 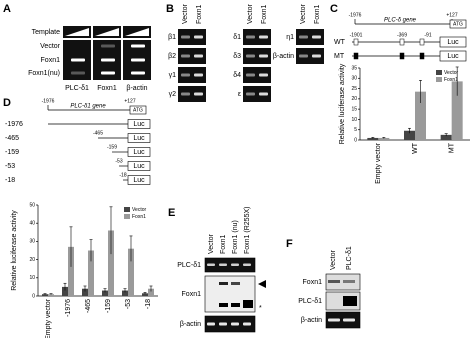 I want to click on legend-swatch, so click(x=439, y=72).